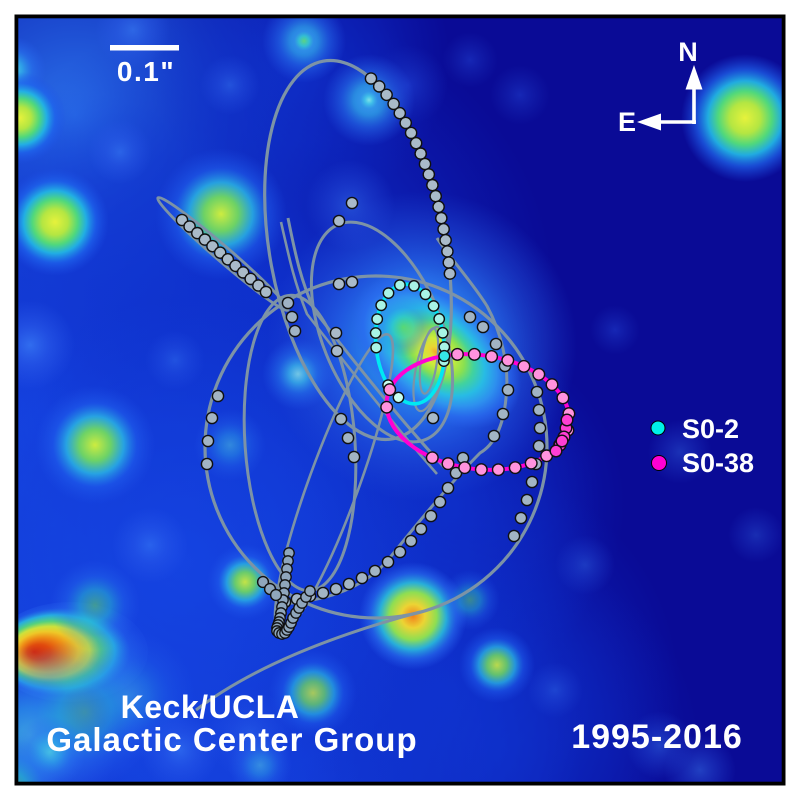 This screenshot has width=800, height=805. Describe the element at coordinates (210, 707) in the screenshot. I see `svg-text: Keck/UCLA` at that location.